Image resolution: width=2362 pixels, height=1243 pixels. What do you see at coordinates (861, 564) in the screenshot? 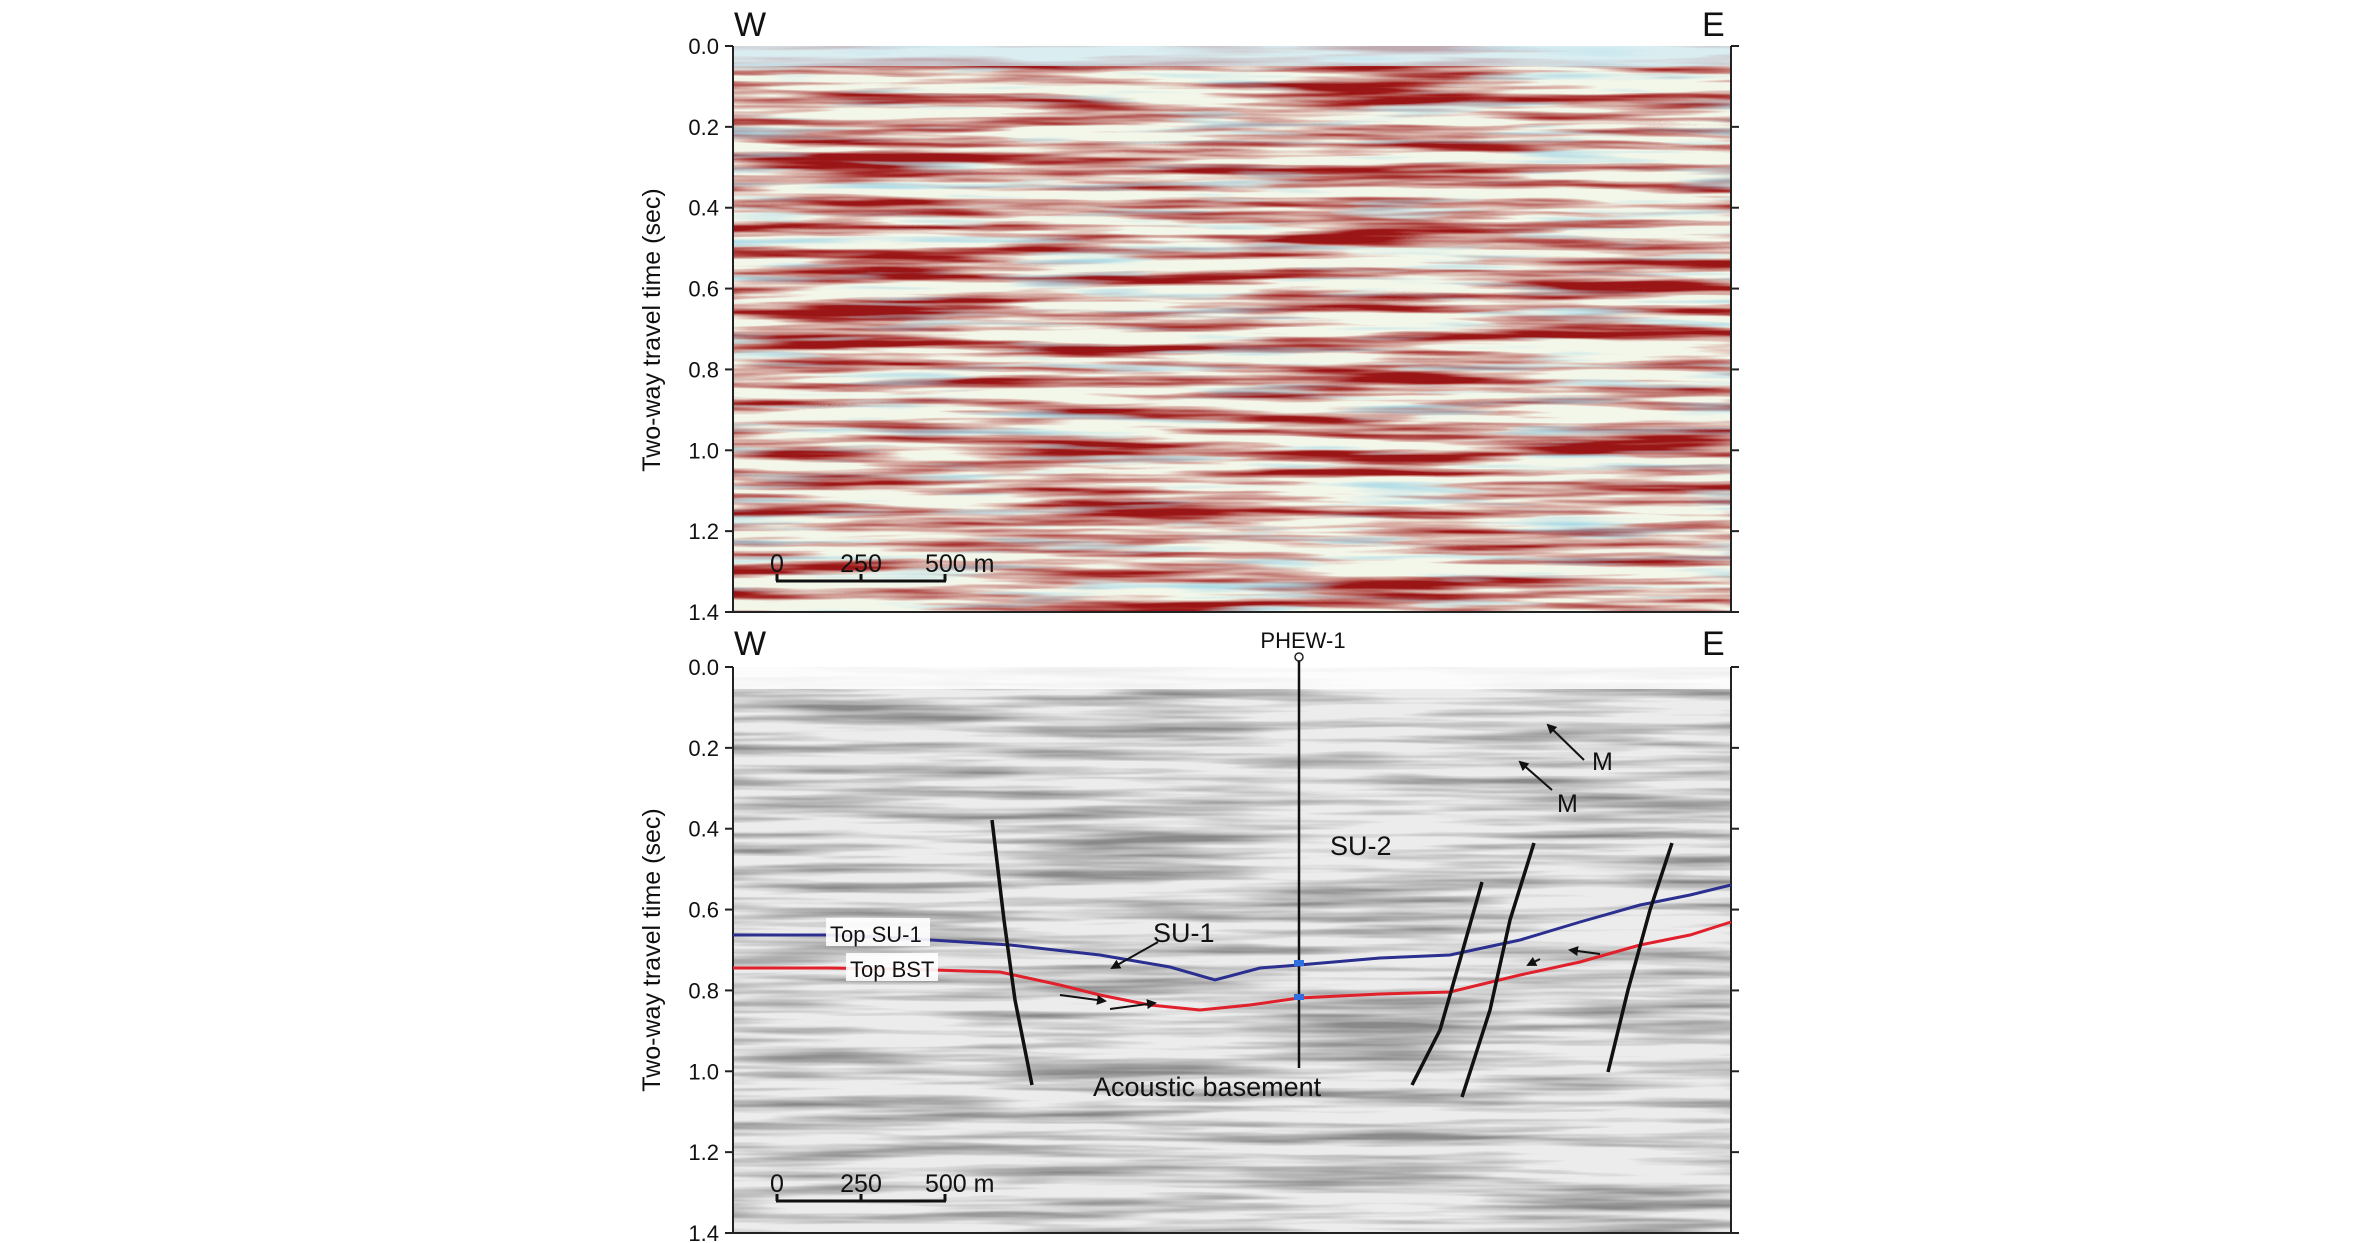
I see `top-scale-bar-mid: 250` at bounding box center [861, 564].